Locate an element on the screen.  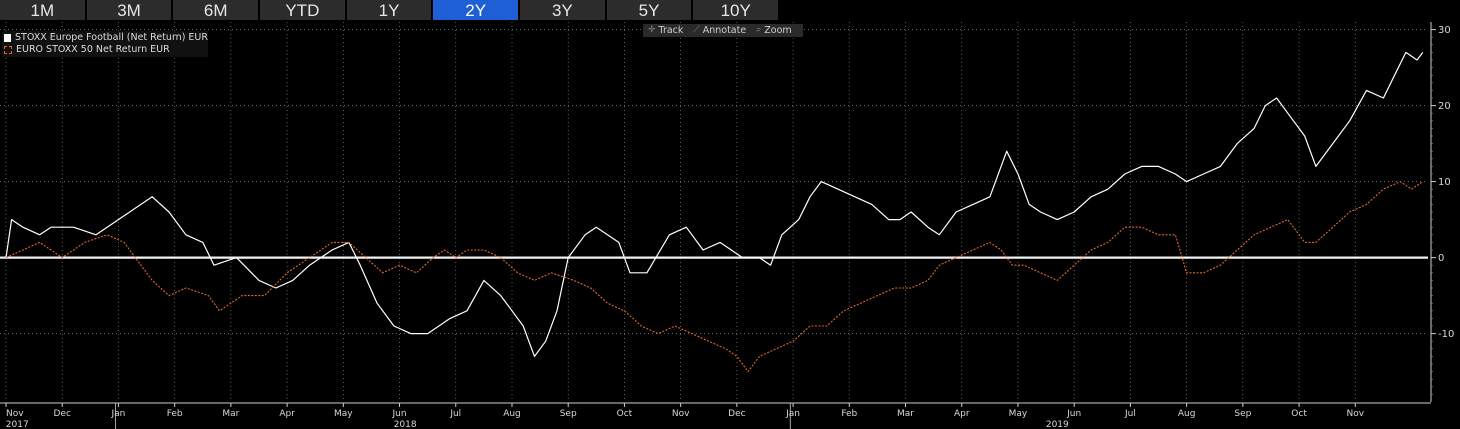
zoom-button: ⌕ Zoom is located at coordinates (773, 30).